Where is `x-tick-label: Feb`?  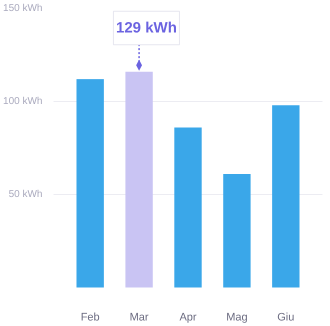
x-tick-label: Feb is located at coordinates (90, 318).